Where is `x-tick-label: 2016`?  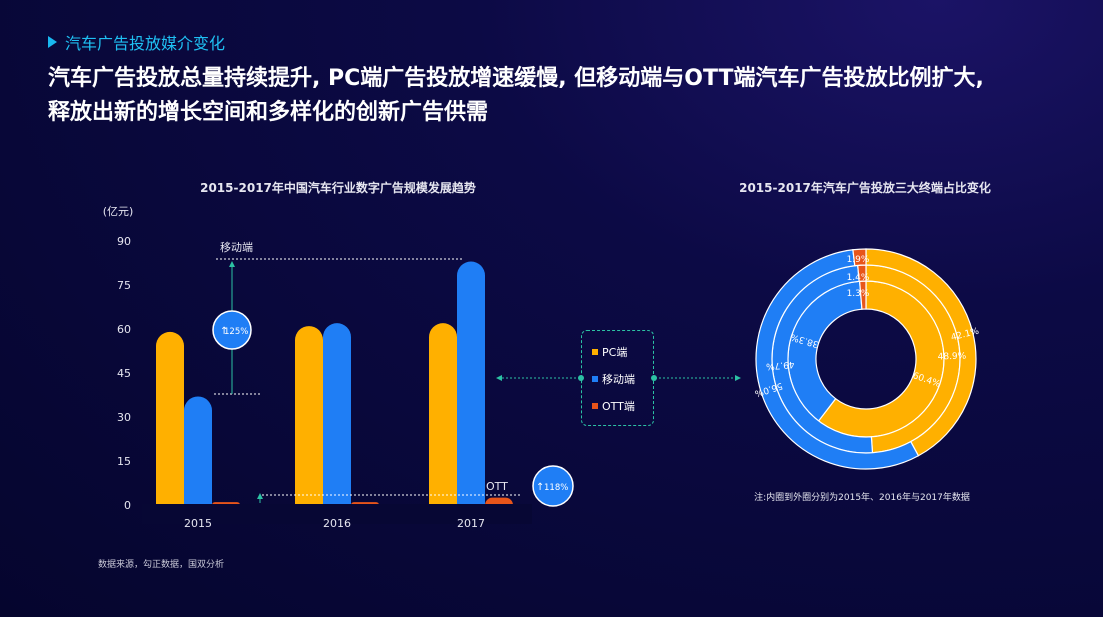
x-tick-label: 2016 is located at coordinates (337, 523).